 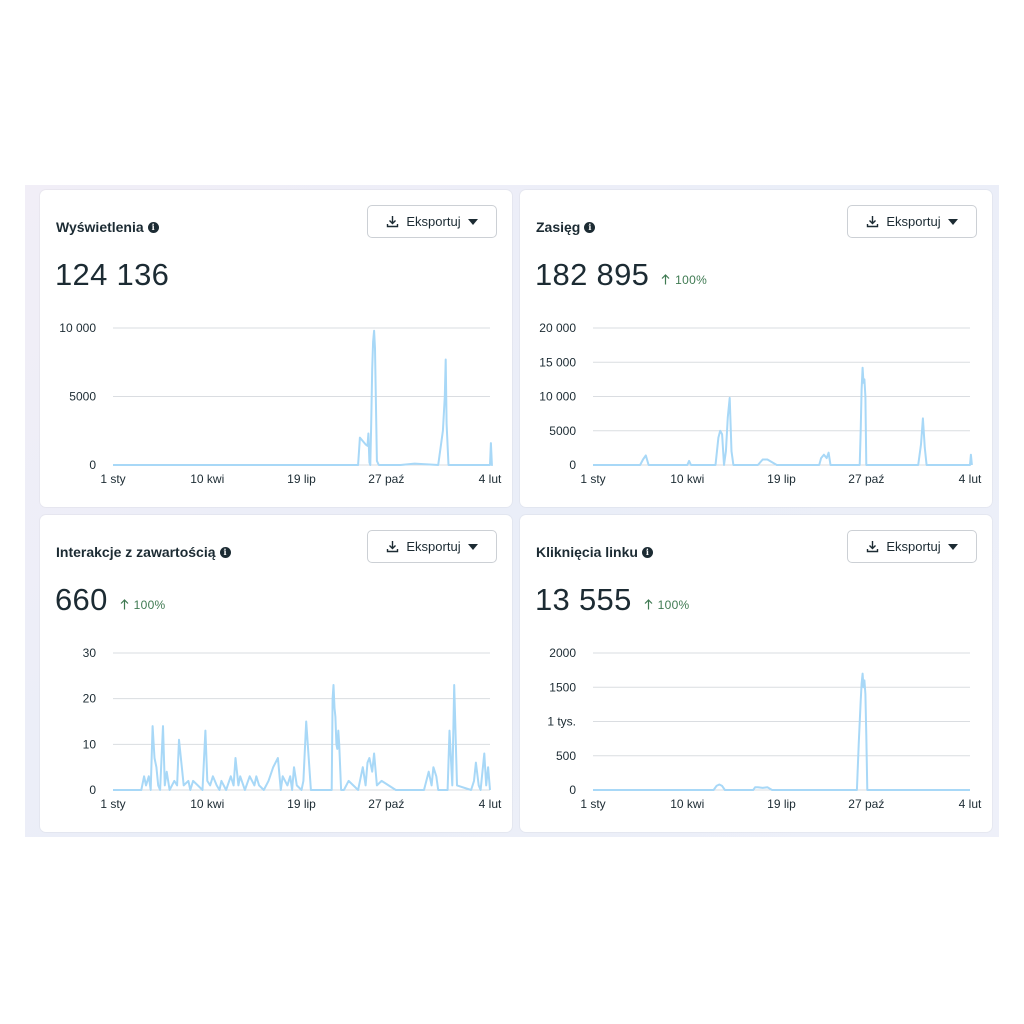 I want to click on metric-value: 13 555, so click(x=583, y=599).